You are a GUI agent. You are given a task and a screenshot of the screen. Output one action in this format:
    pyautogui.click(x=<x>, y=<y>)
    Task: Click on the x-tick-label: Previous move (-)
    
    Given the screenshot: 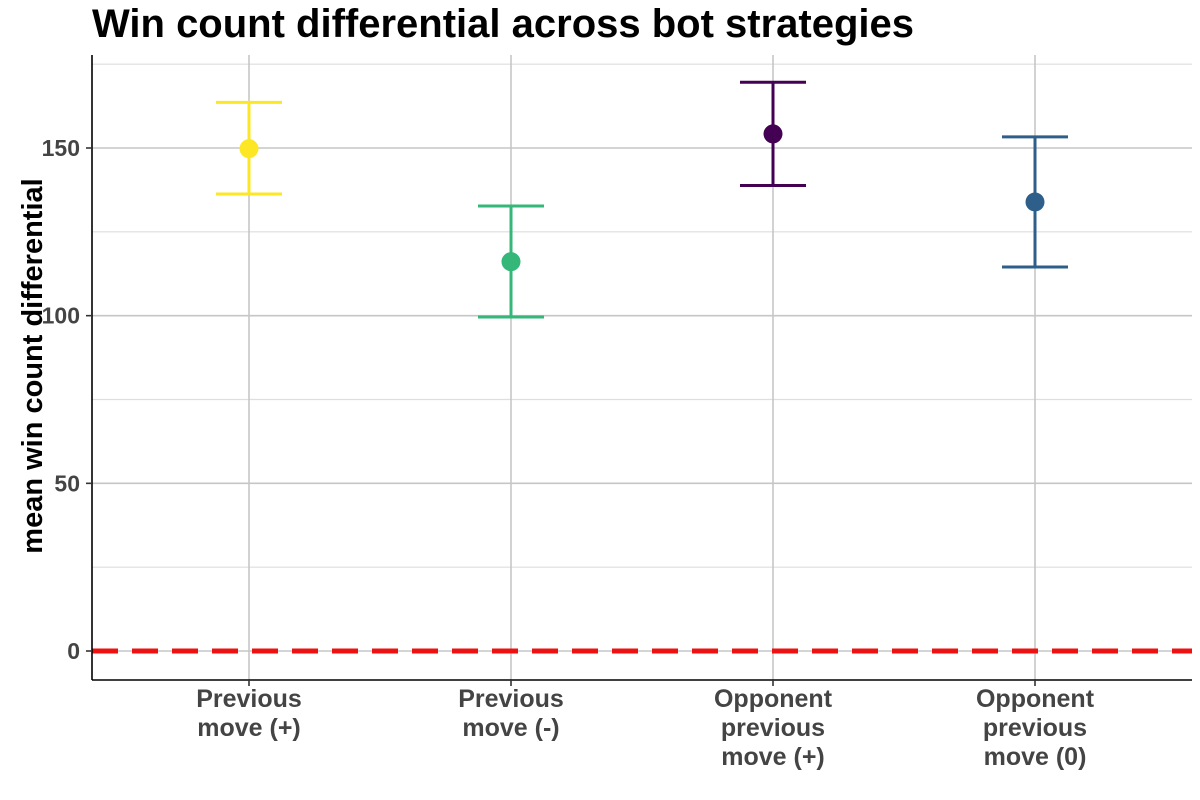 What is the action you would take?
    pyautogui.click(x=511, y=713)
    